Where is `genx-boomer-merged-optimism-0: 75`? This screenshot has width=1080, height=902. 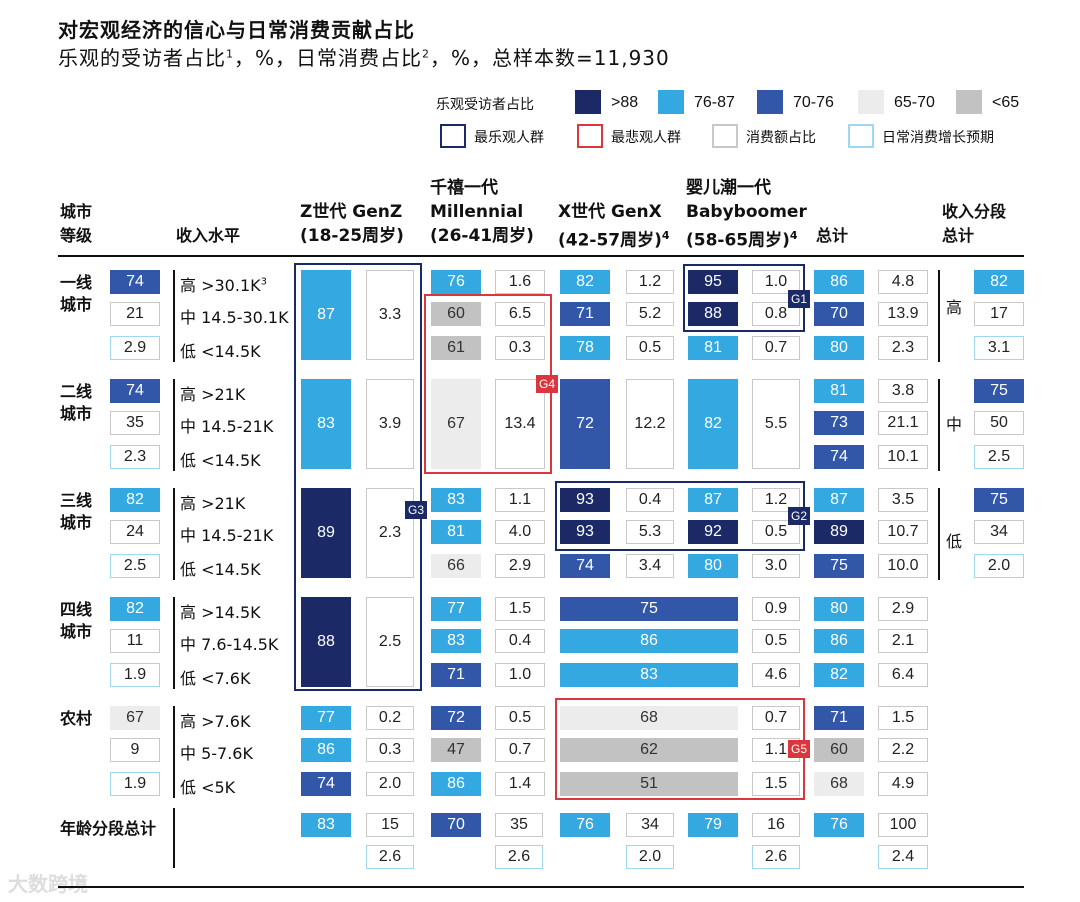 genx-boomer-merged-optimism-0: 75 is located at coordinates (649, 609).